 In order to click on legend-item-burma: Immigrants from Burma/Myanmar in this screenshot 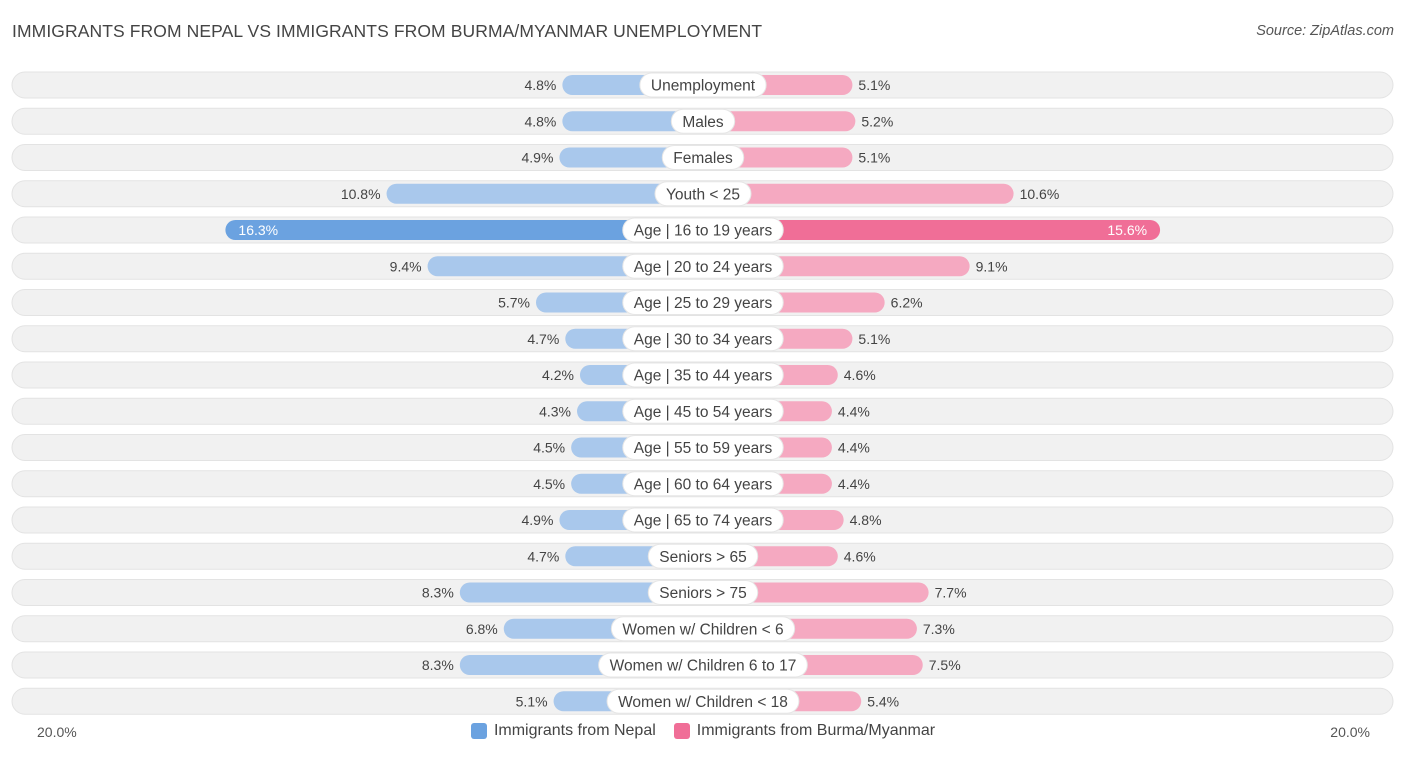, I will do `click(804, 731)`.